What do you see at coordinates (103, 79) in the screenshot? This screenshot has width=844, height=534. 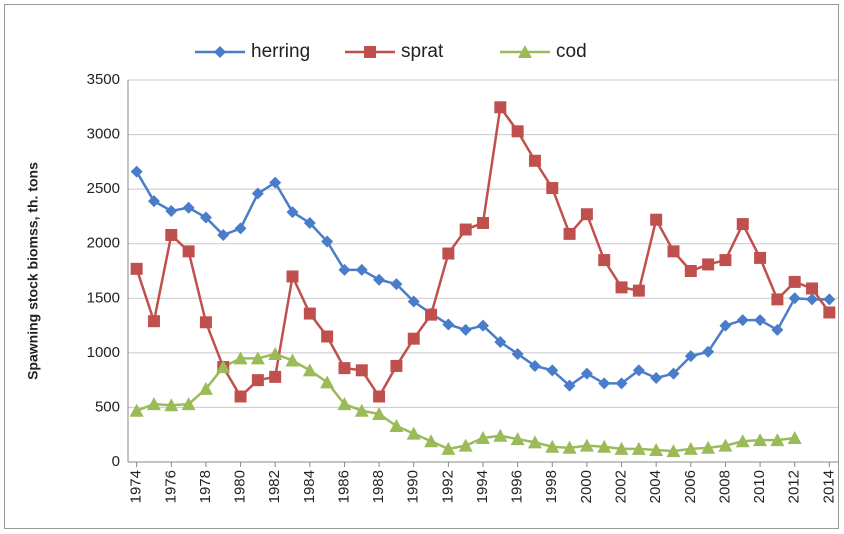 I see `y-tick-label: 3500` at bounding box center [103, 79].